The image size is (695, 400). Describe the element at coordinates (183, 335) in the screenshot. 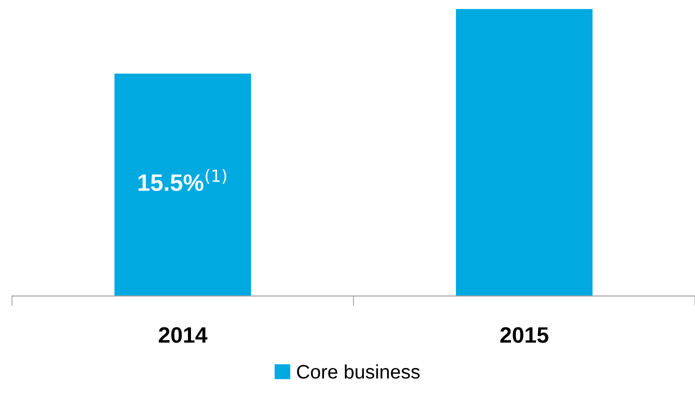

I see `x-tick-label: 2014` at that location.